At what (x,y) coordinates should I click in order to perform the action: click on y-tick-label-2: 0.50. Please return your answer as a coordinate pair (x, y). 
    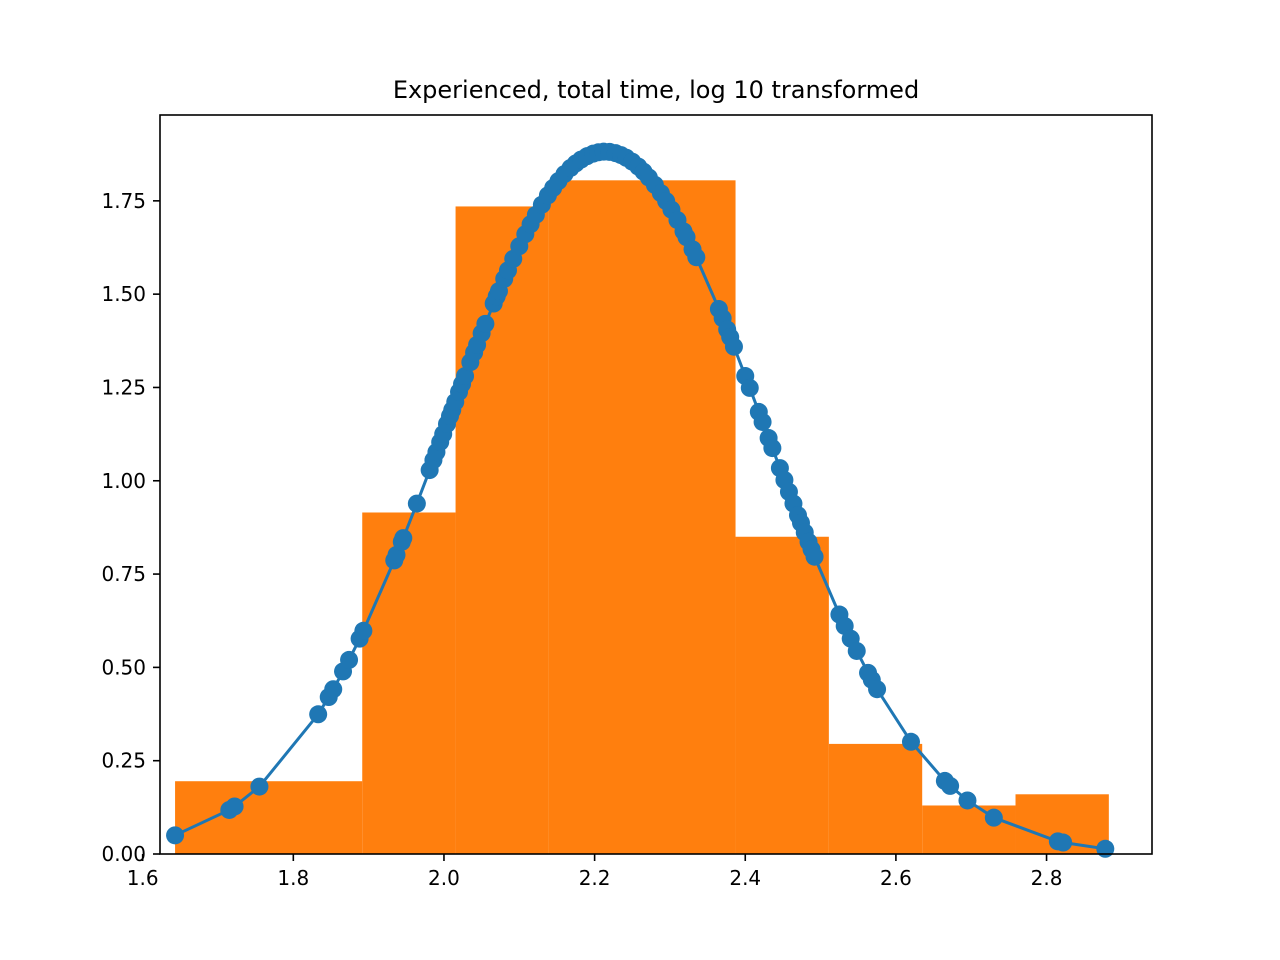
    Looking at the image, I should click on (123, 667).